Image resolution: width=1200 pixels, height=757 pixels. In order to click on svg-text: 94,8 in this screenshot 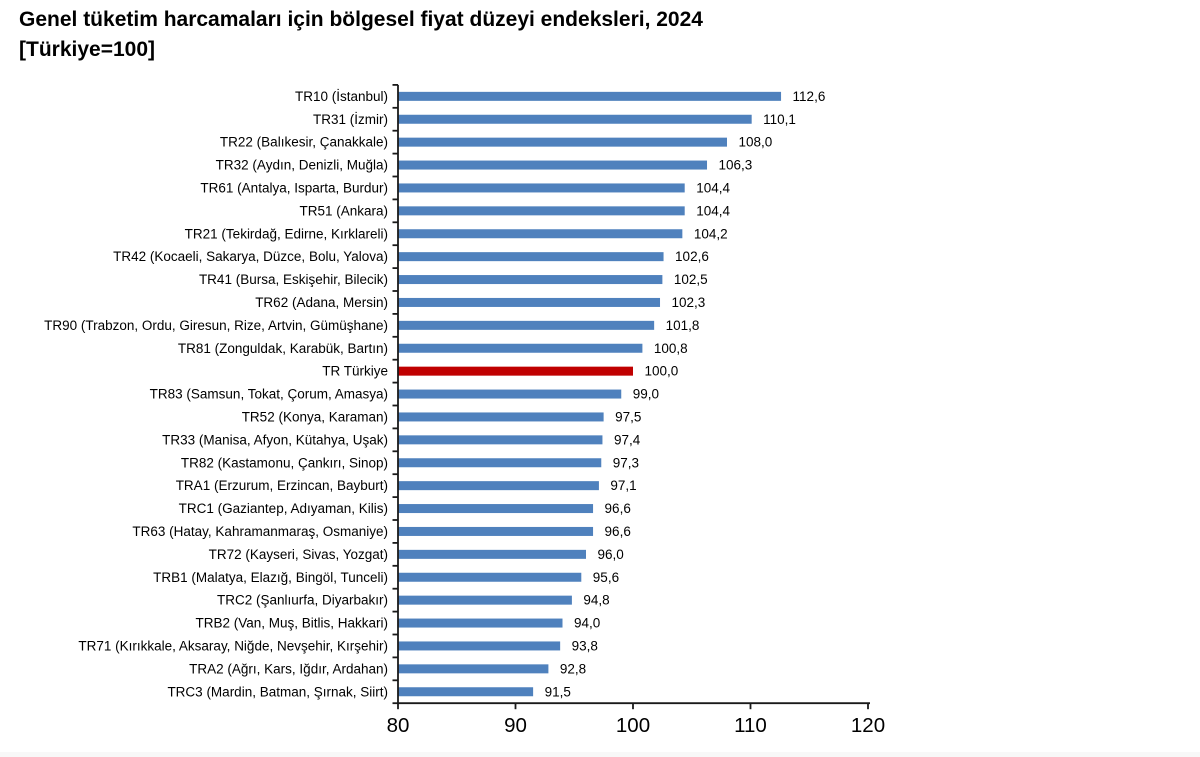, I will do `click(596, 600)`.